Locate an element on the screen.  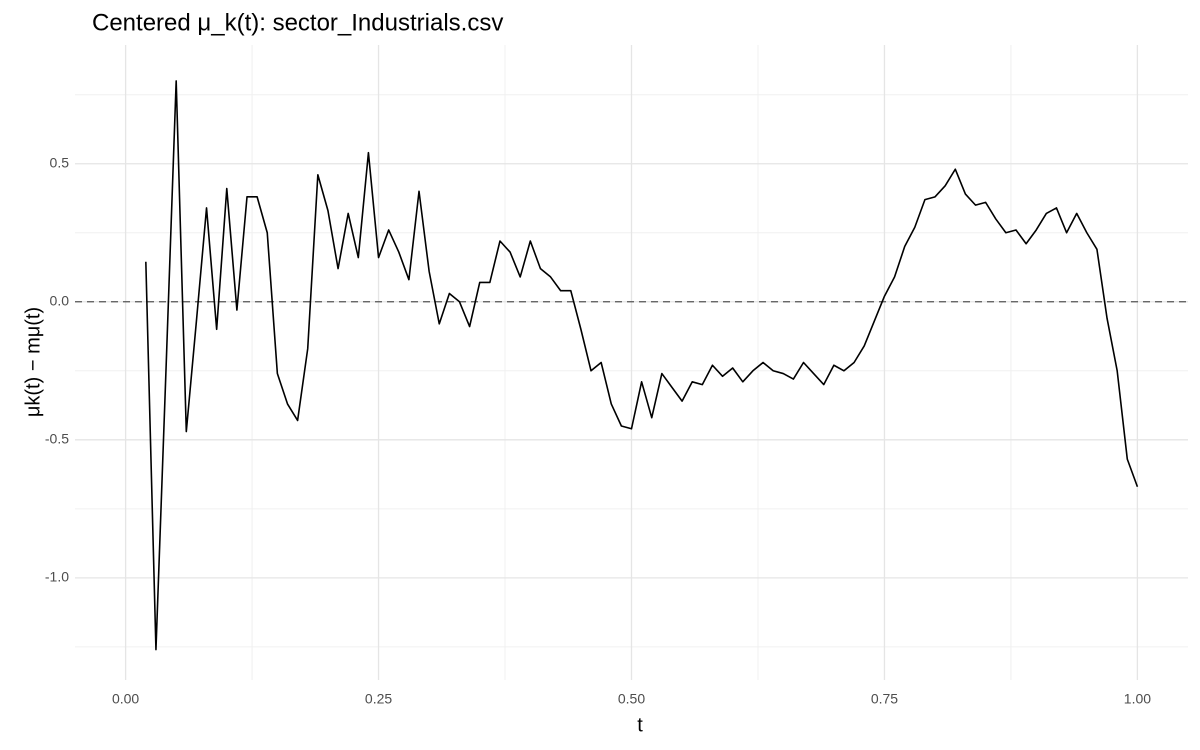
y-axis-label: μk(t) − mμ(t) is located at coordinates (33, 362).